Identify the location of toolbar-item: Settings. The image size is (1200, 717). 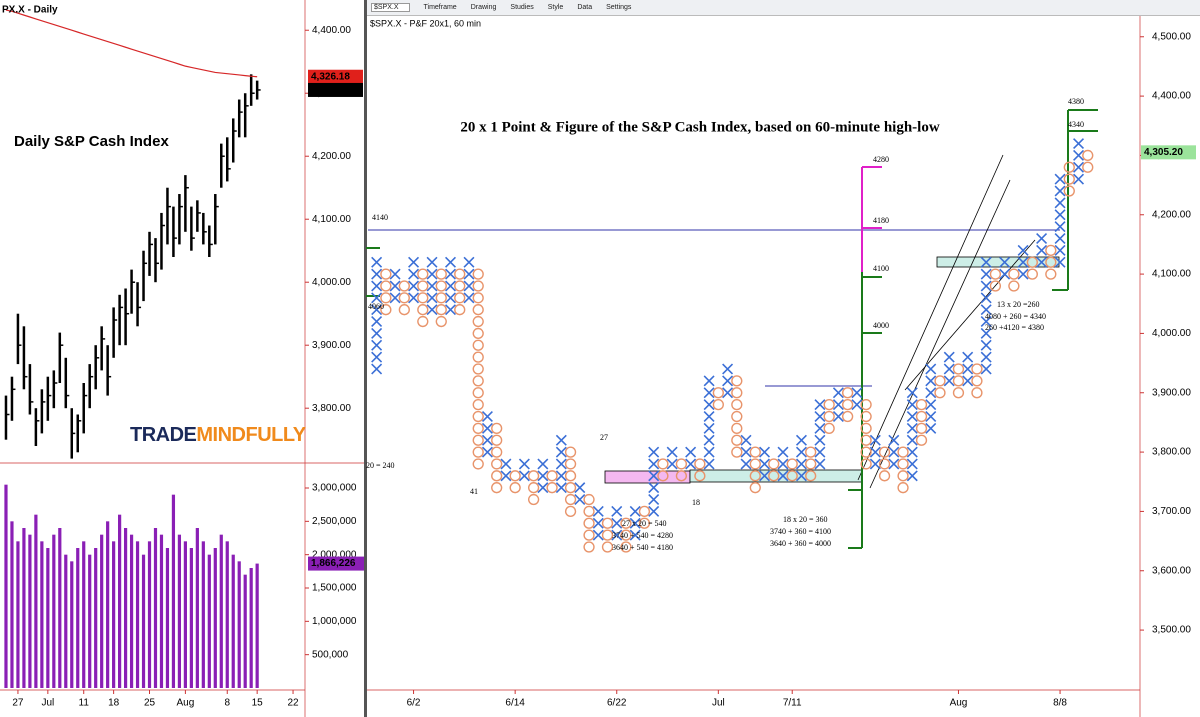
(619, 7).